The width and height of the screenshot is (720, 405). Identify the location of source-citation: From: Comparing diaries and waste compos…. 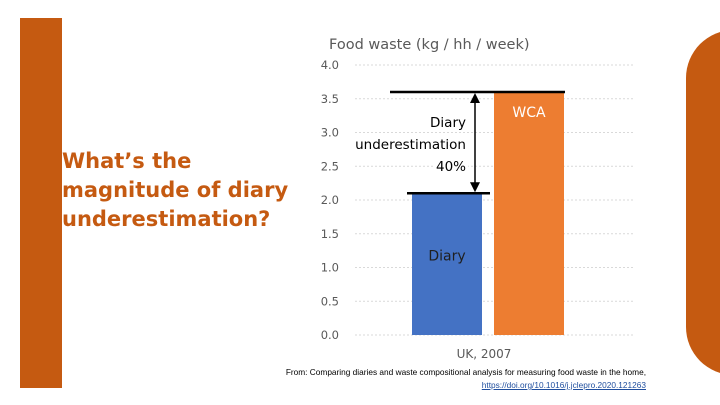
(398, 379).